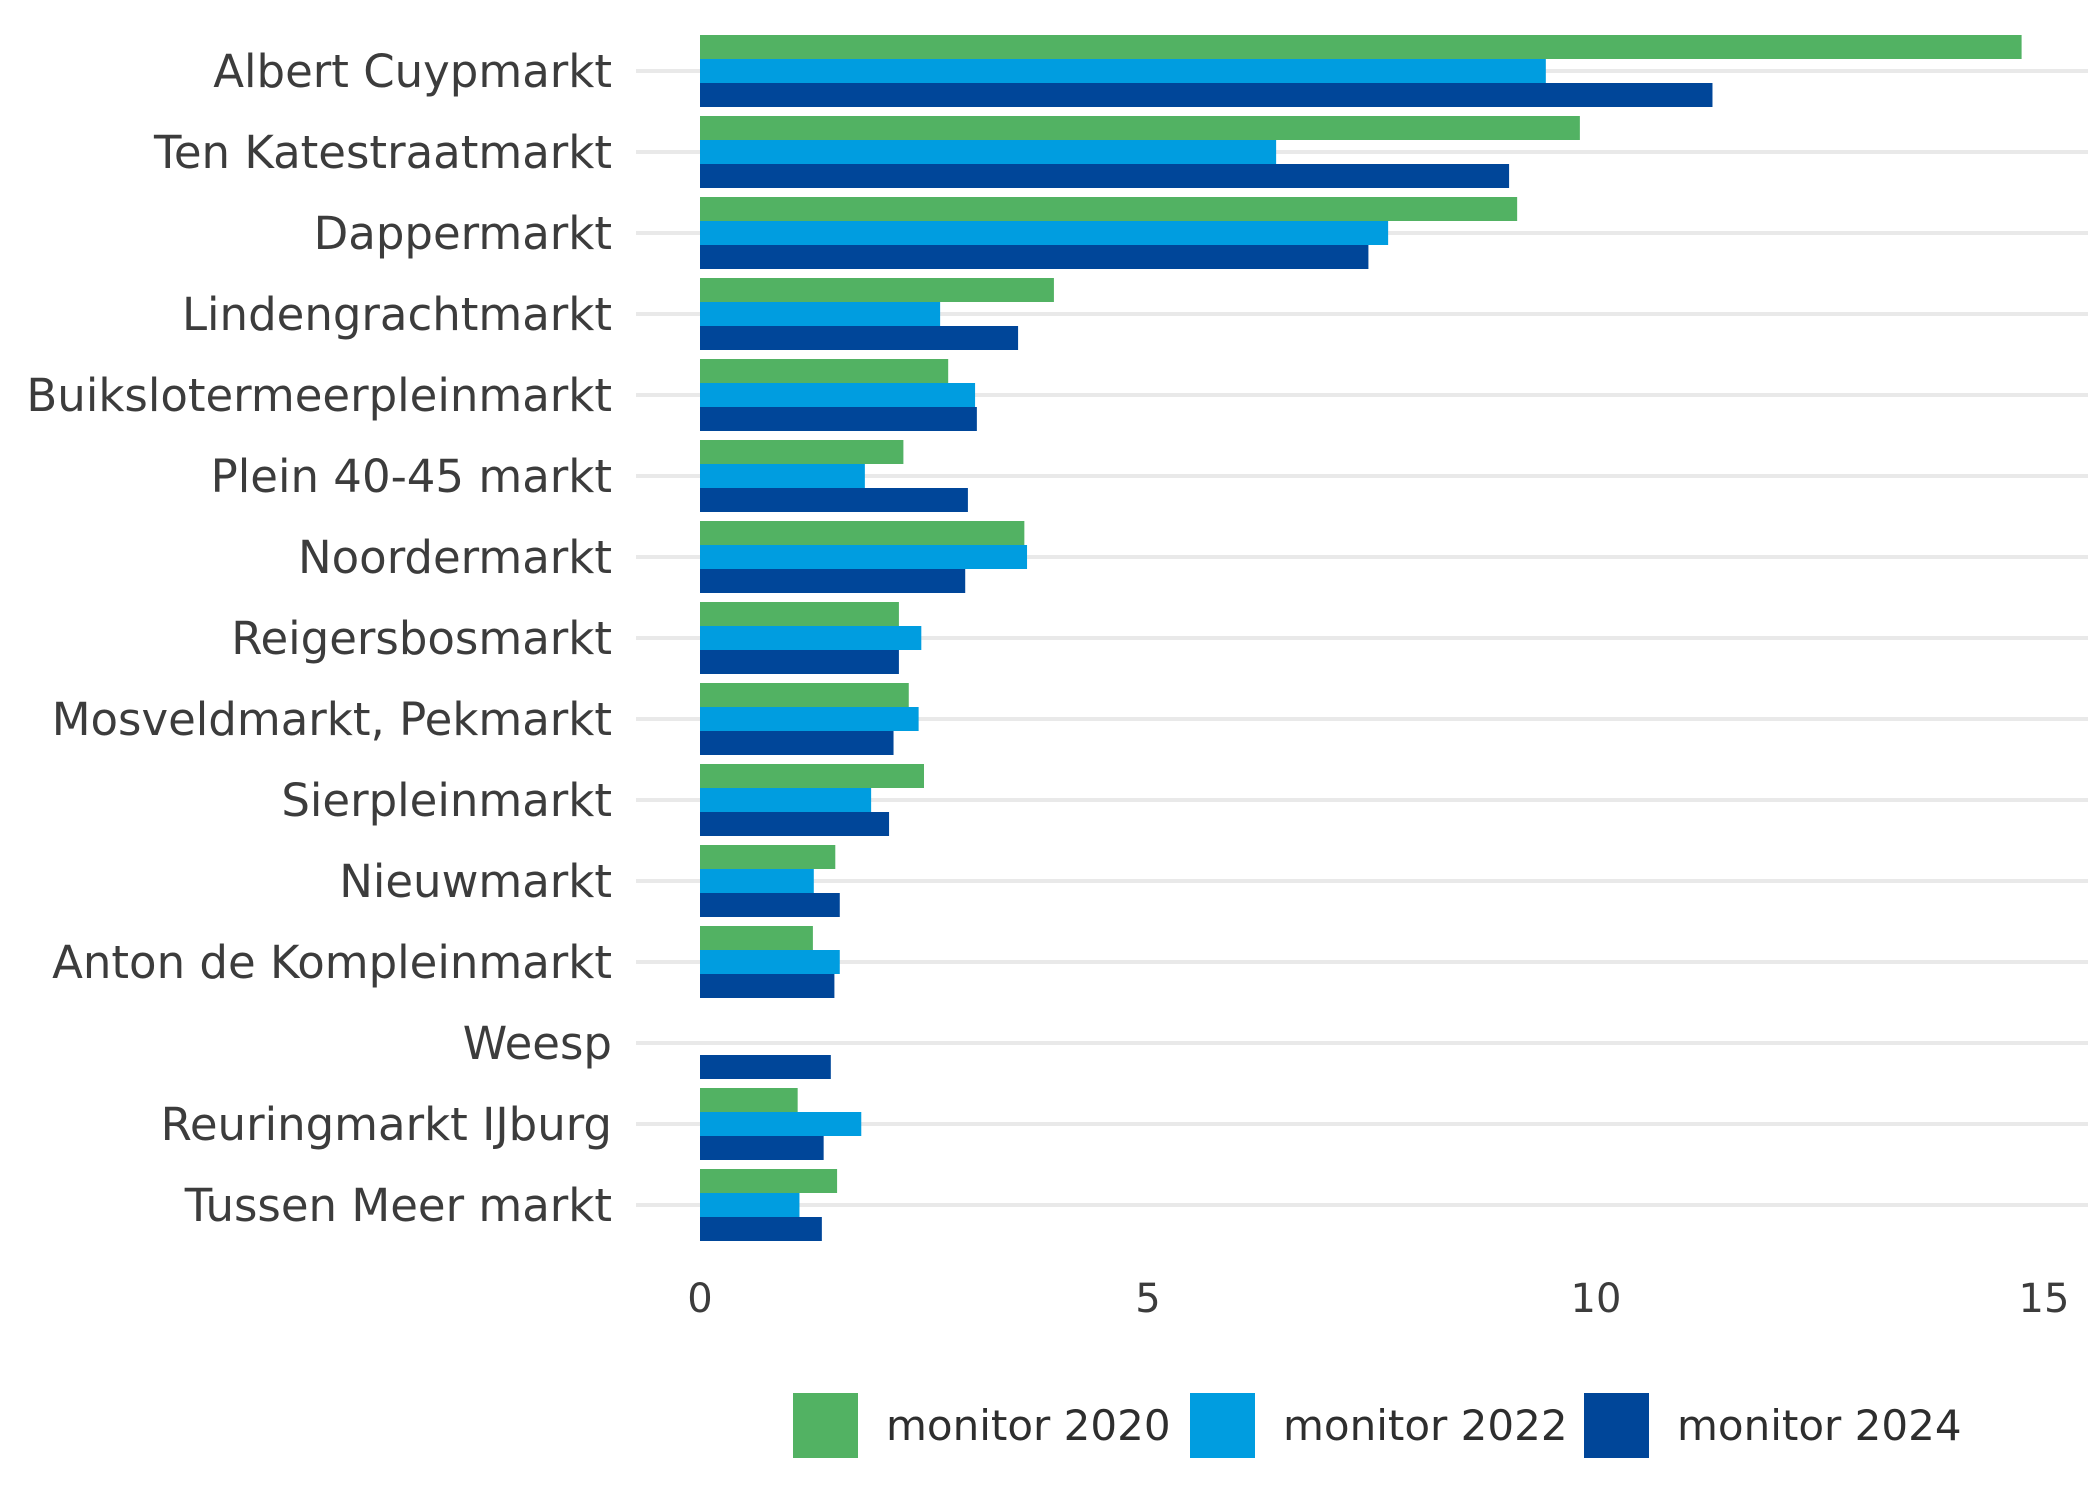 This screenshot has width=2100, height=1500. Describe the element at coordinates (1147, 1299) in the screenshot. I see `x-tick-label: 5` at that location.